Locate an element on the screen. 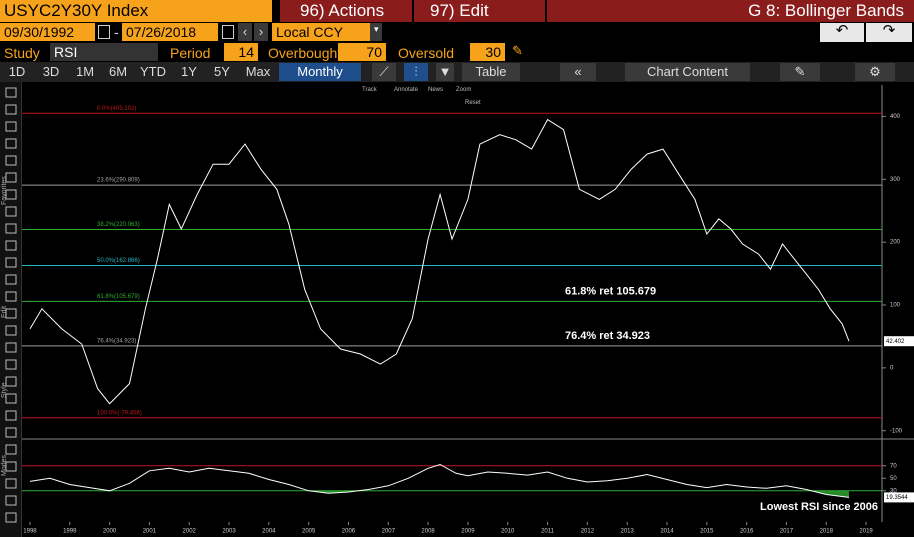 The height and width of the screenshot is (537, 914). overbought-label: Overbought is located at coordinates (305, 53).